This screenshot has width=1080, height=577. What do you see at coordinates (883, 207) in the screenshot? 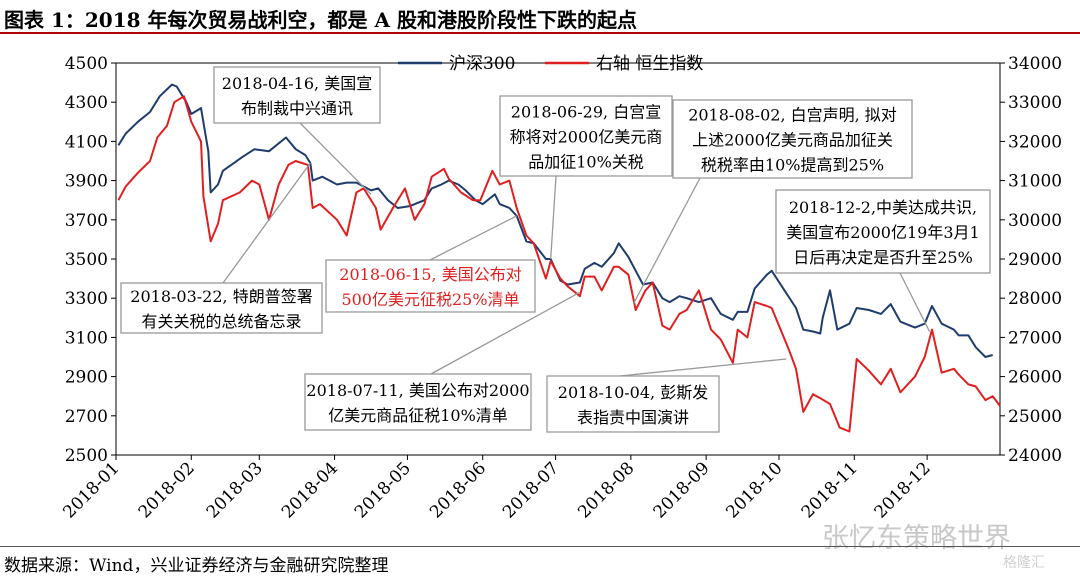
I see `callout-text: 2018-12-2,中美达成共识,` at bounding box center [883, 207].